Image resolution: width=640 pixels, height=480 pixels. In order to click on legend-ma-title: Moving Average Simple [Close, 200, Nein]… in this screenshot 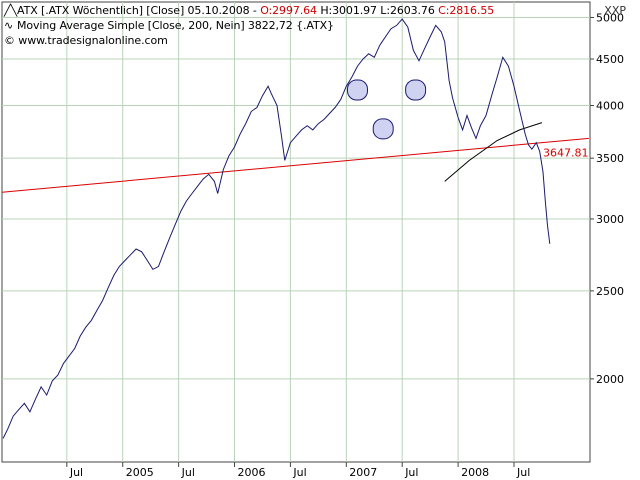, I will do `click(175, 25)`.